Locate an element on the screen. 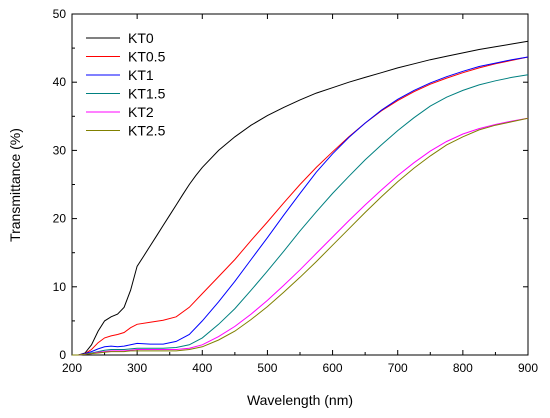 This screenshot has width=550, height=418. legend-label: KT2.5 is located at coordinates (147, 131).